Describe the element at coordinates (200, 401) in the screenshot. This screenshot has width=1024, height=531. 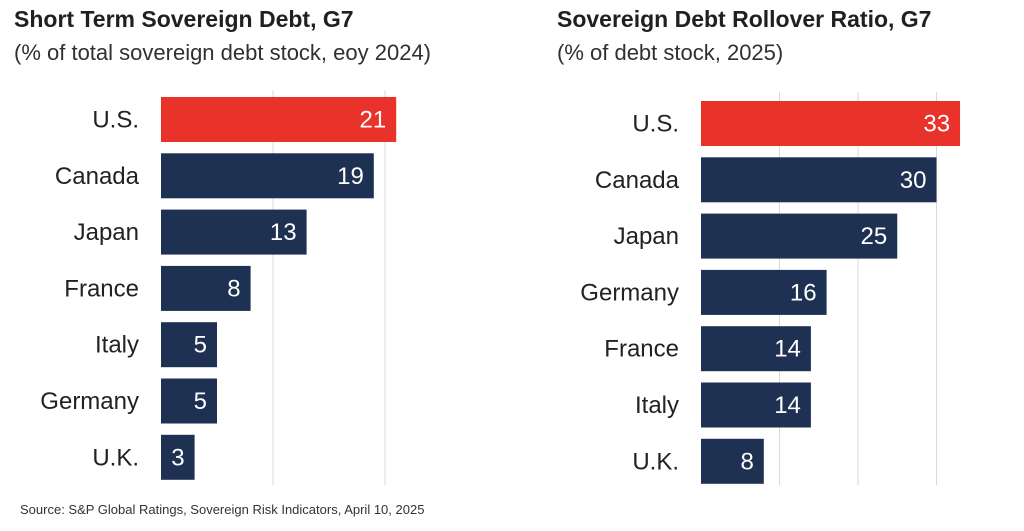
I see `value-label-germany: 5` at that location.